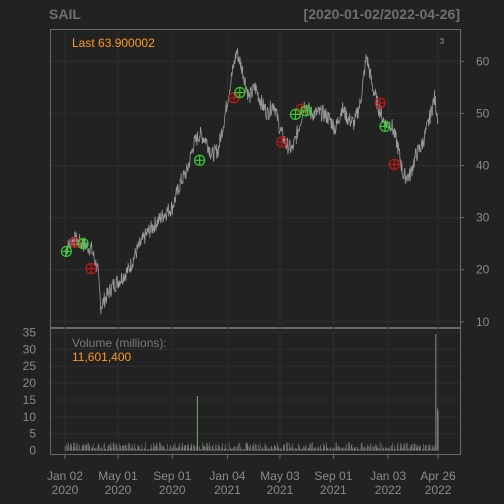 The width and height of the screenshot is (504, 504). What do you see at coordinates (30, 332) in the screenshot?
I see `volume-tick-label: 35` at bounding box center [30, 332].